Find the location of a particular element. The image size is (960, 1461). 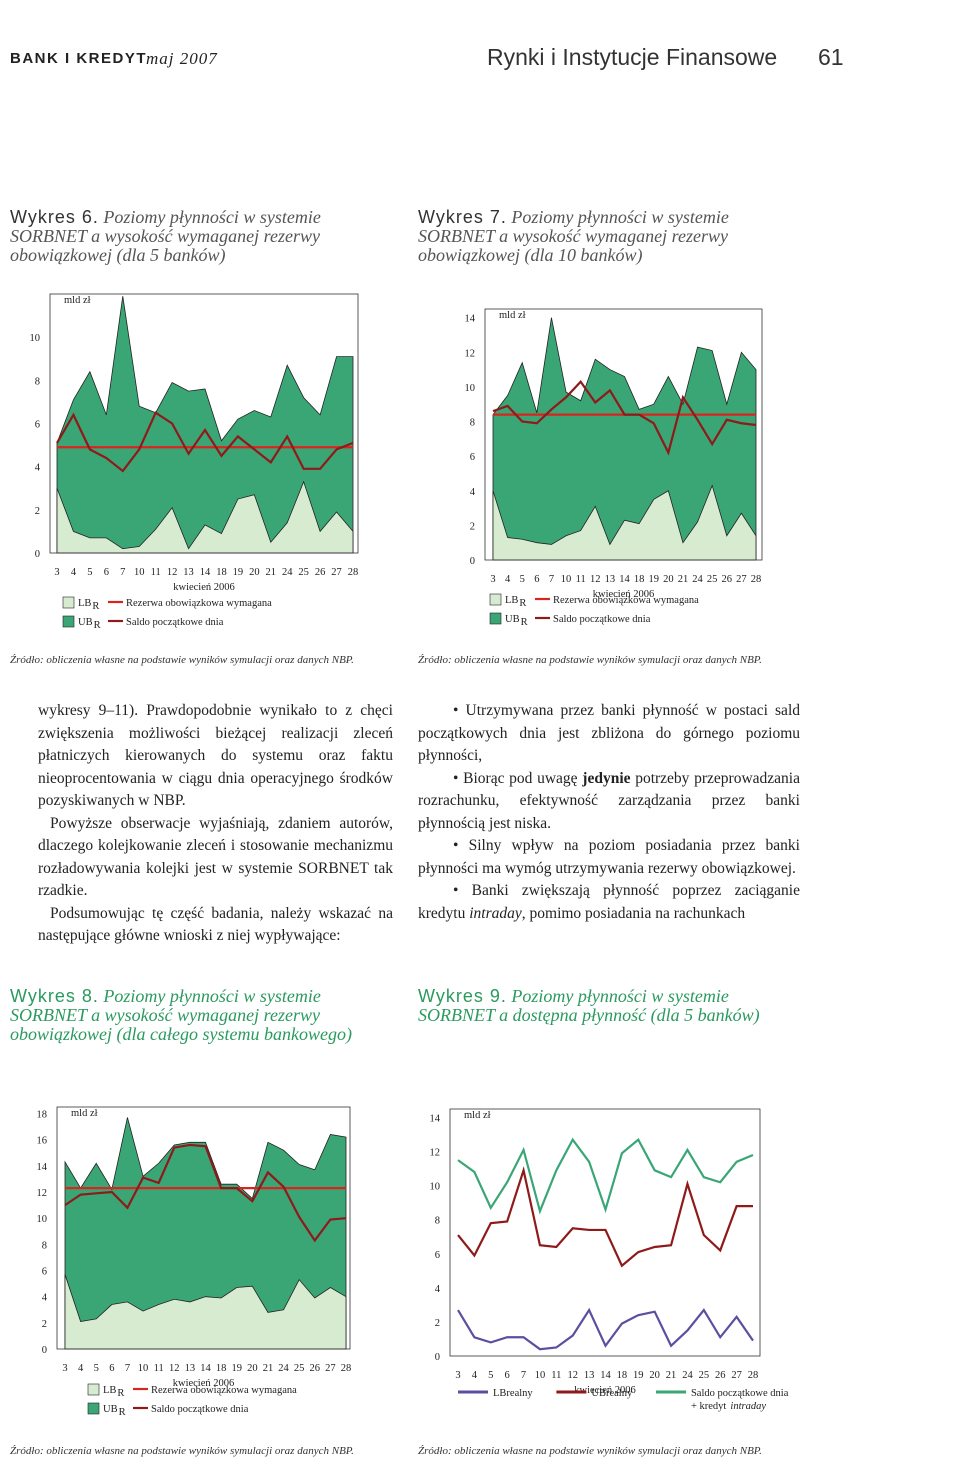

x-tick-label: 3 is located at coordinates (56, 572).